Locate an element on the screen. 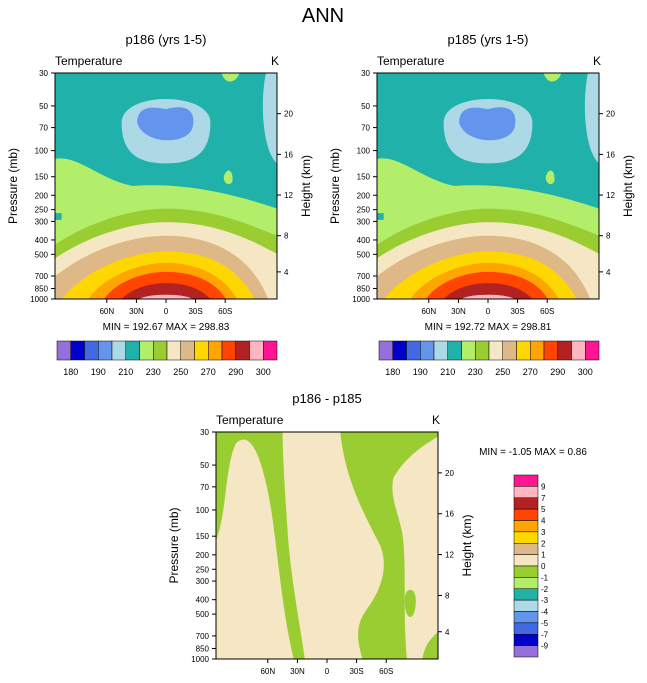 Image resolution: width=647 pixels, height=683 pixels. colorbar-label: 2 is located at coordinates (543, 543).